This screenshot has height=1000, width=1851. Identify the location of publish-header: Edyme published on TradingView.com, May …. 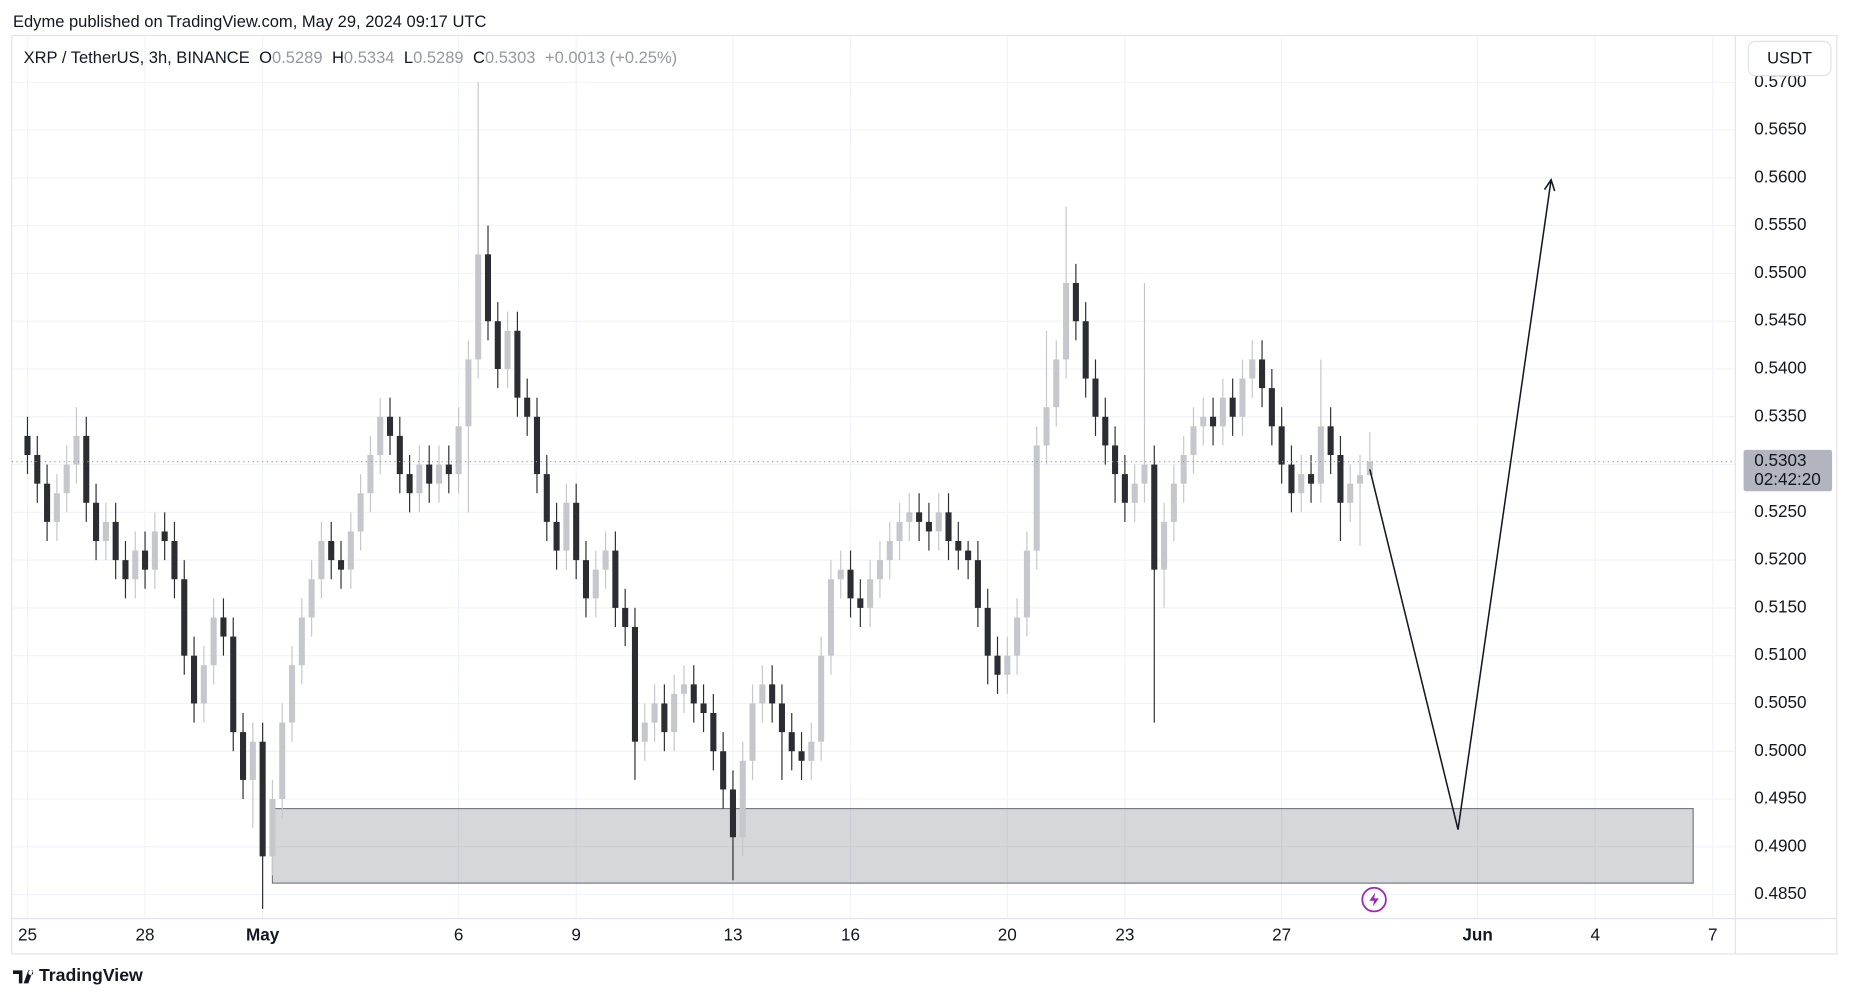
(249, 21).